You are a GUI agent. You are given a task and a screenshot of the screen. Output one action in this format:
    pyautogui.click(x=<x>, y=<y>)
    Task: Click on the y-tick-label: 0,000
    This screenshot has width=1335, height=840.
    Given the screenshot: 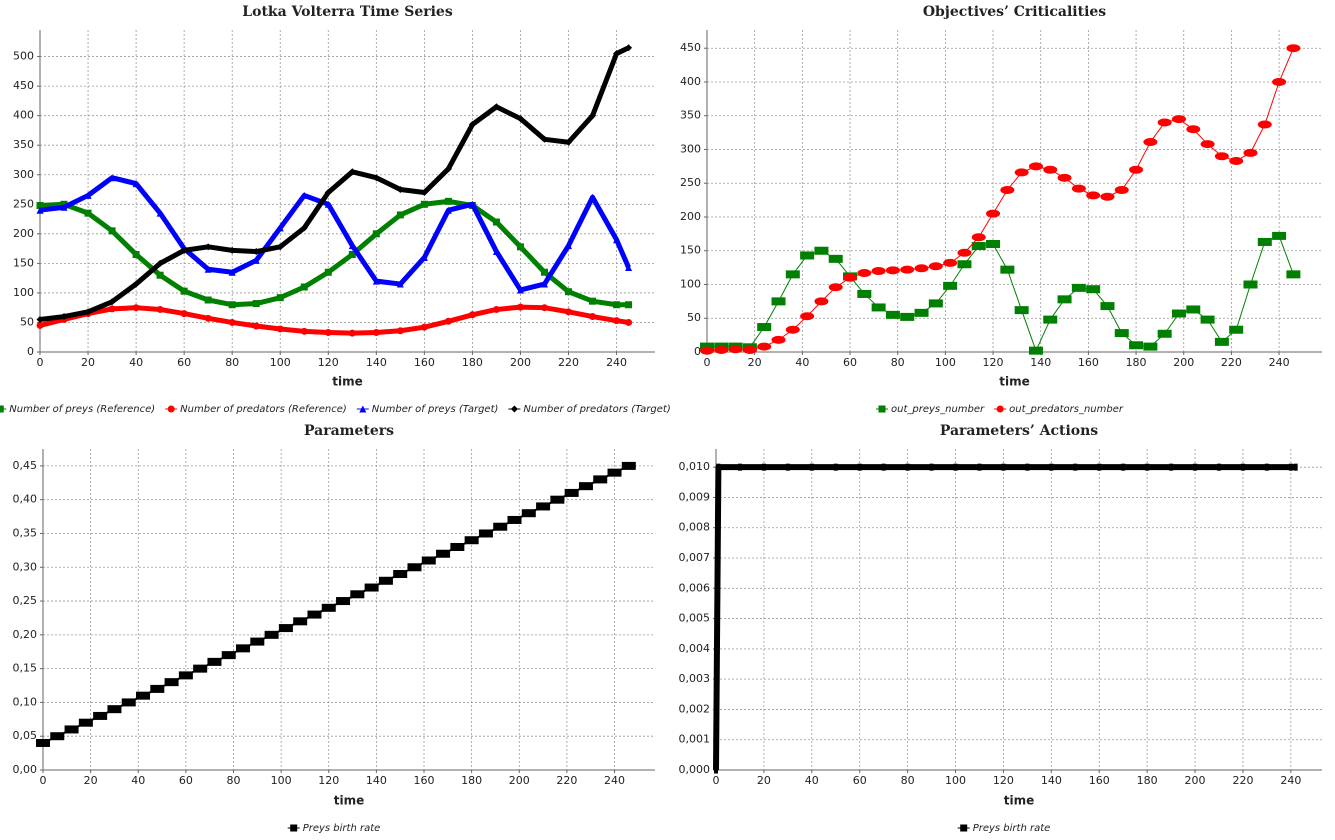 What is the action you would take?
    pyautogui.click(x=695, y=769)
    